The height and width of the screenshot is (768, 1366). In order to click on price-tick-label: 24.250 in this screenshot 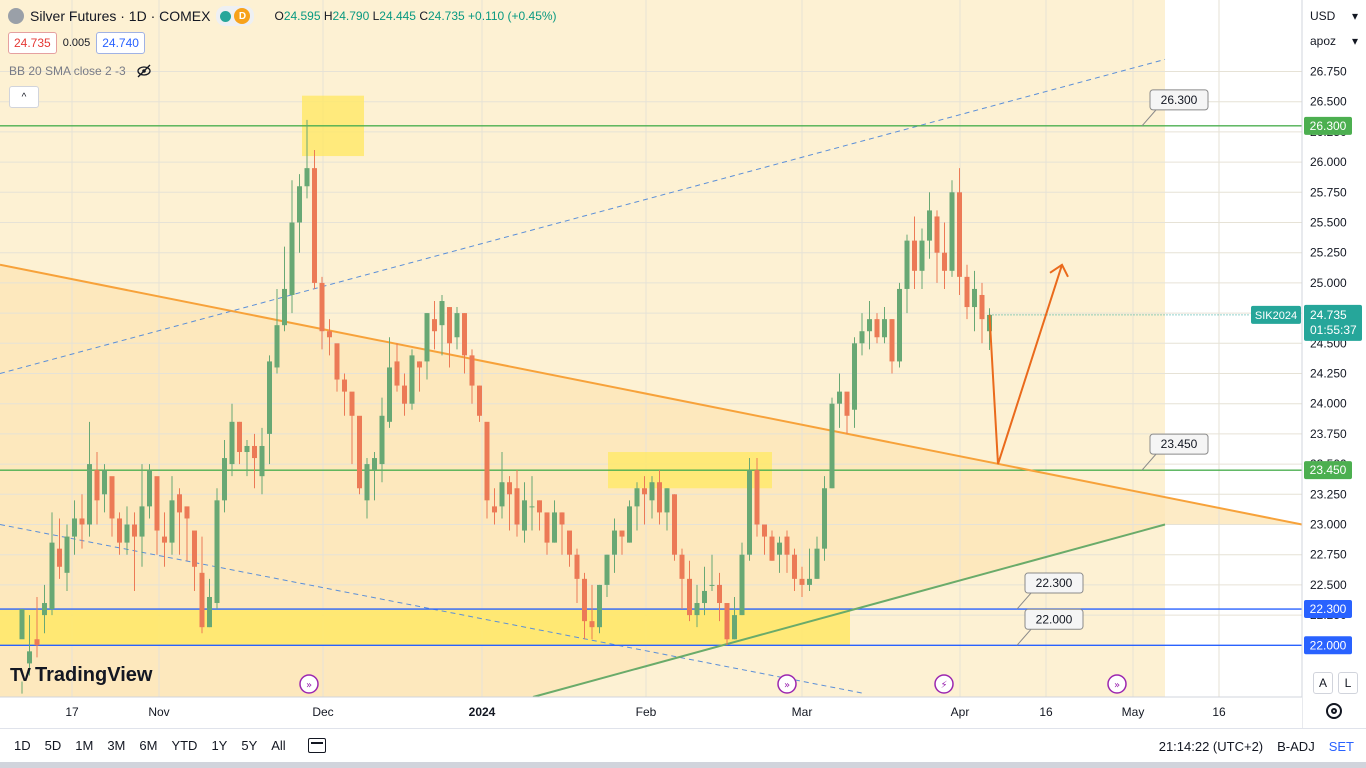, I will do `click(1328, 374)`.